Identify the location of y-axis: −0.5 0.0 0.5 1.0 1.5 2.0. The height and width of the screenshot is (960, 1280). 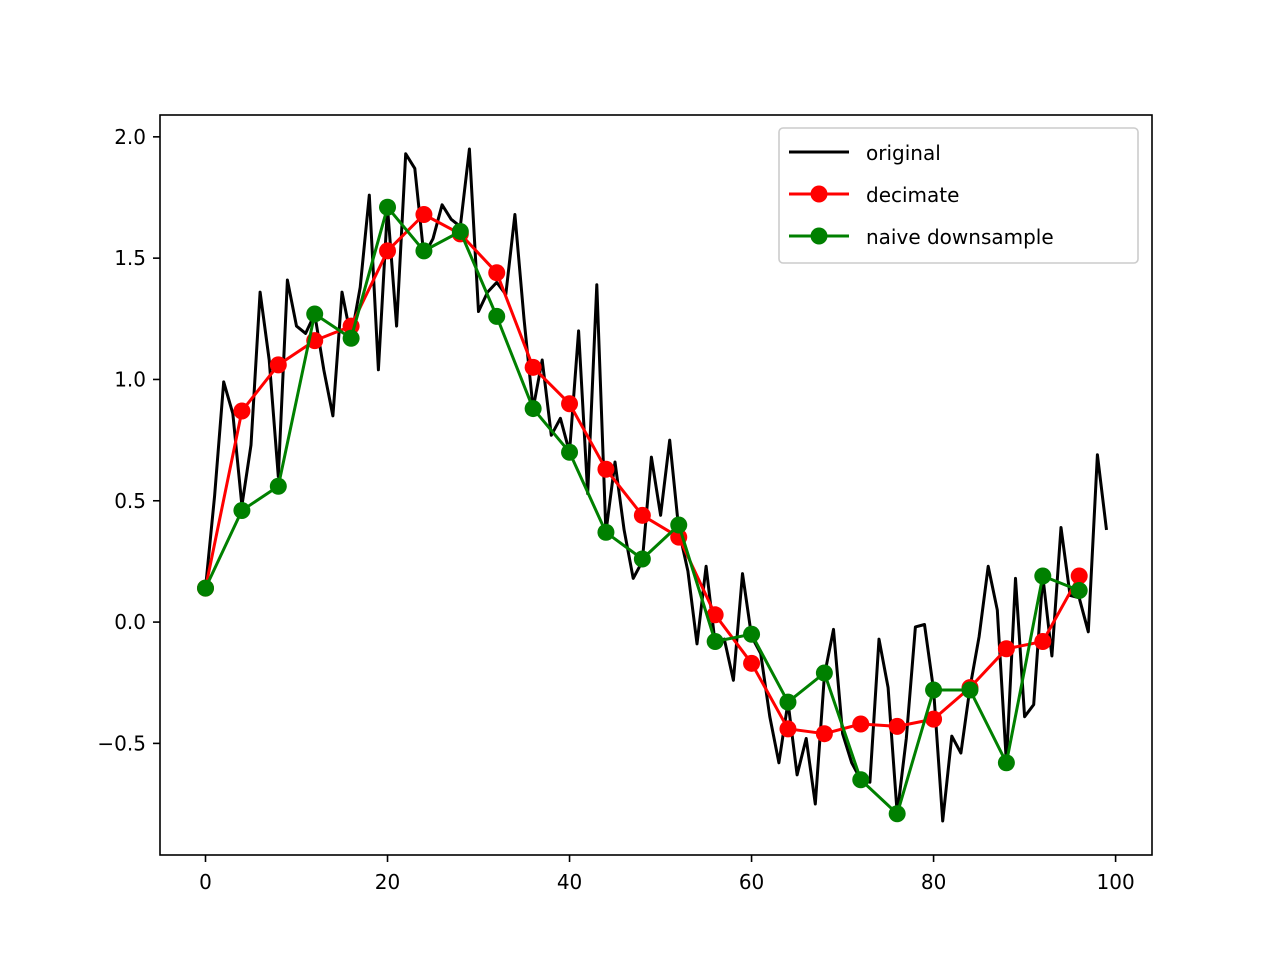
(128, 440).